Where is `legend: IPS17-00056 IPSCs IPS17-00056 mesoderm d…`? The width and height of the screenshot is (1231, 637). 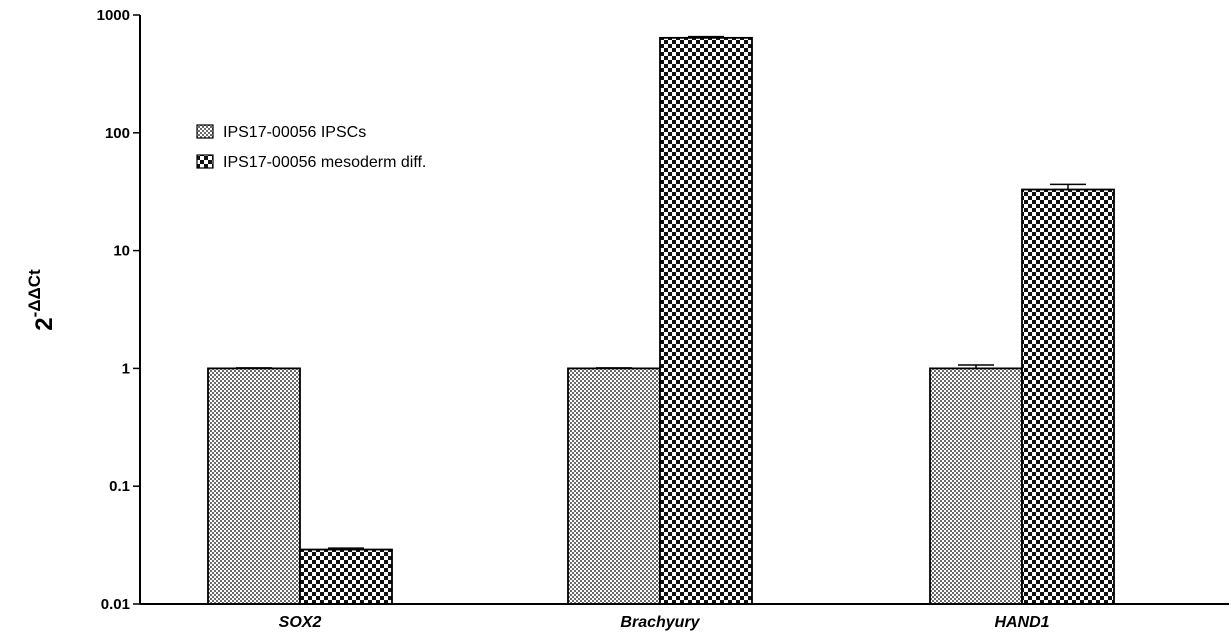 legend: IPS17-00056 IPSCs IPS17-00056 mesoderm d… is located at coordinates (311, 147).